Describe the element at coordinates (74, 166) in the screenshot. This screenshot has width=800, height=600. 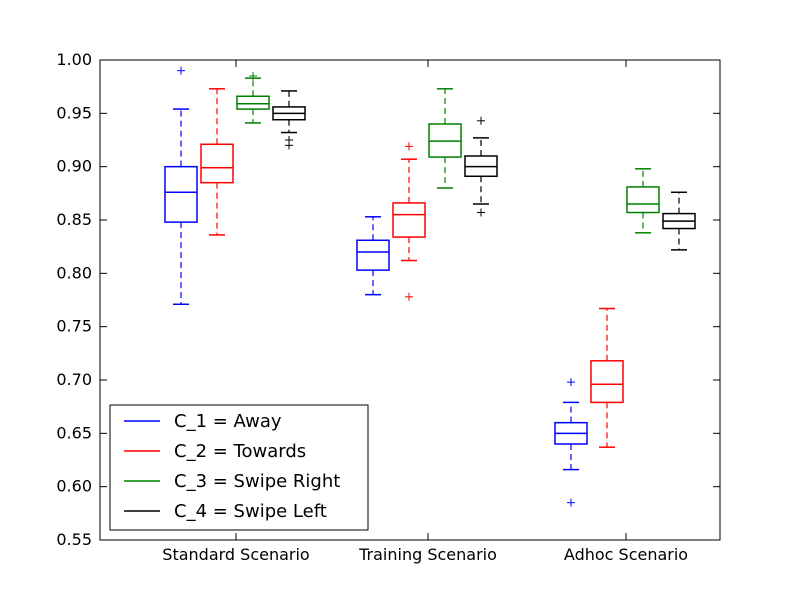
I see `y-tick-label: 0.90` at that location.